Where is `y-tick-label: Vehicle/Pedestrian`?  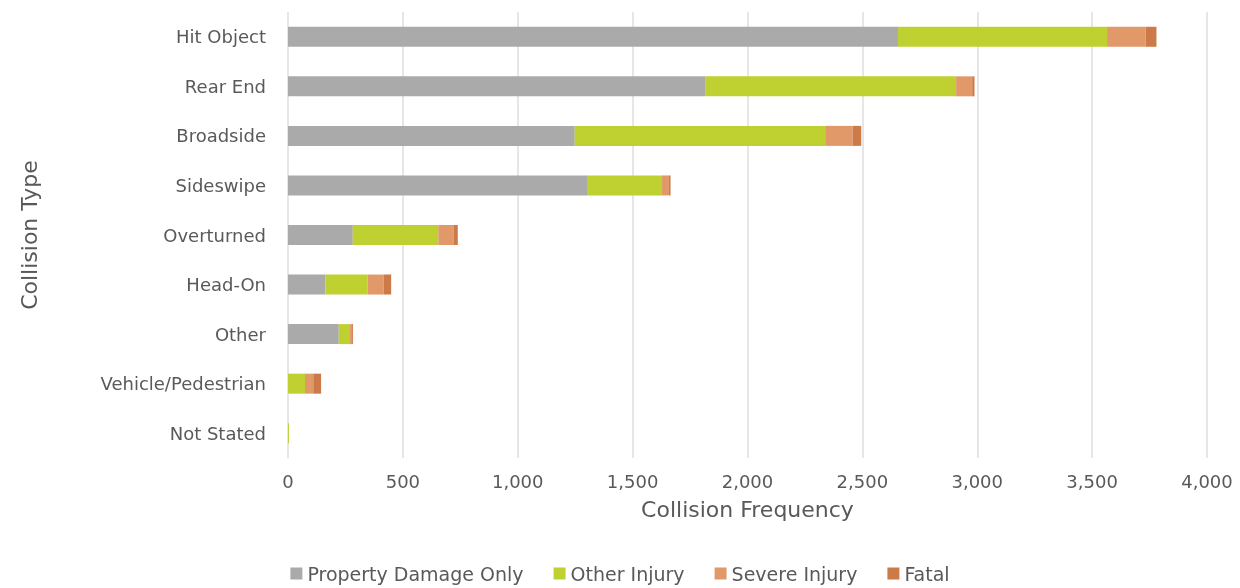 y-tick-label: Vehicle/Pedestrian is located at coordinates (183, 384).